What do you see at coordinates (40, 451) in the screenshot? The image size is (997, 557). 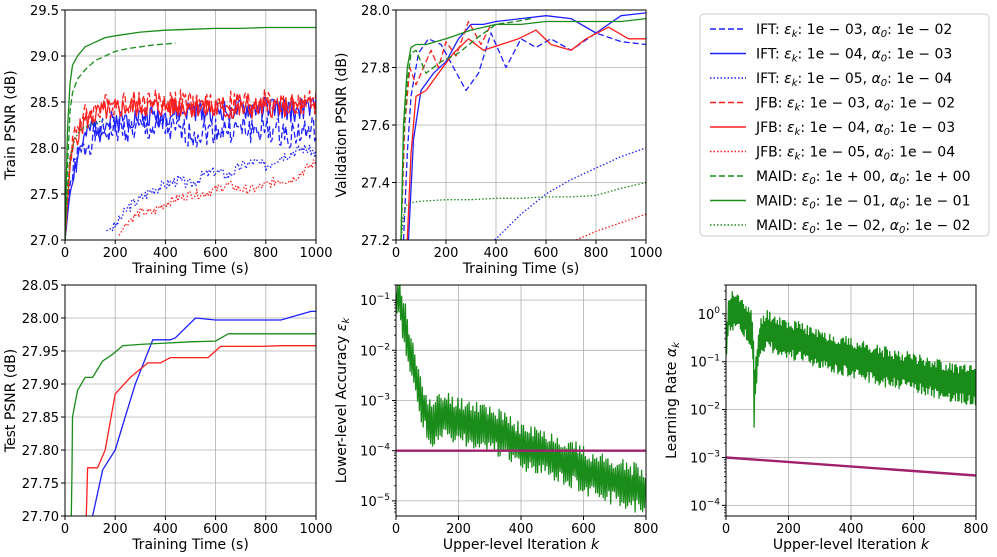 I see `test-ytick-label-2: 27.80` at bounding box center [40, 451].